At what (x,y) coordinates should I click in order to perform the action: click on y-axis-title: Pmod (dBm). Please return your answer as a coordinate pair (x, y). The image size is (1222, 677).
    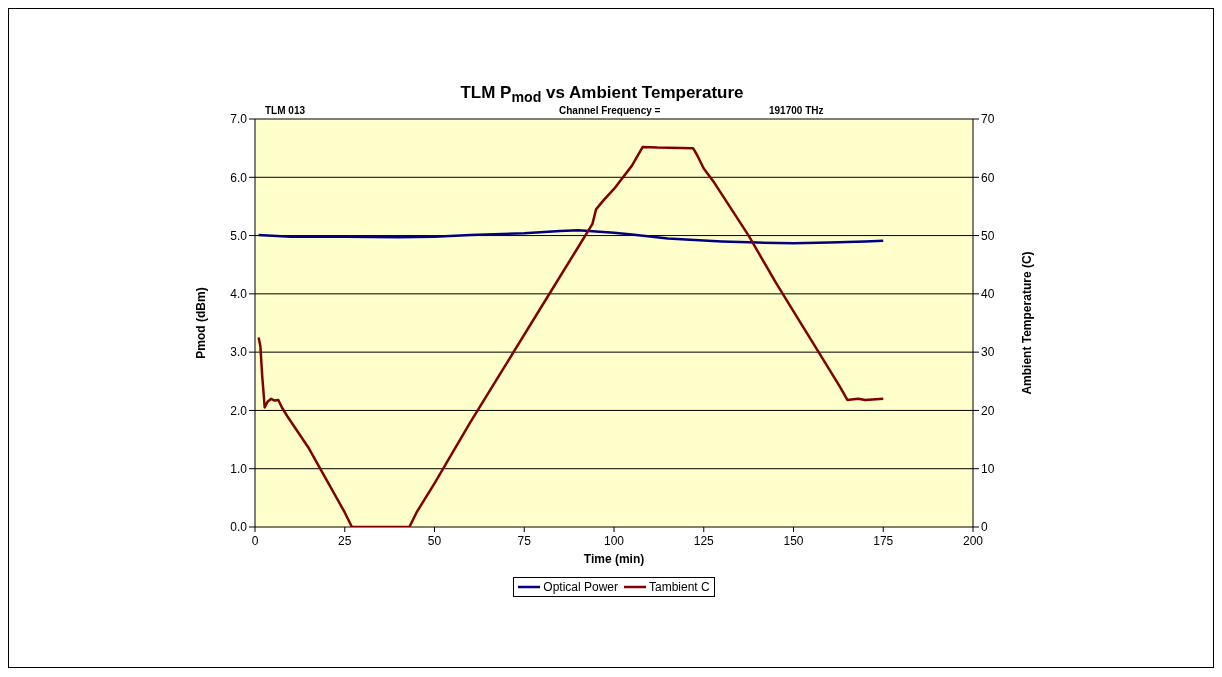
    Looking at the image, I should click on (201, 323).